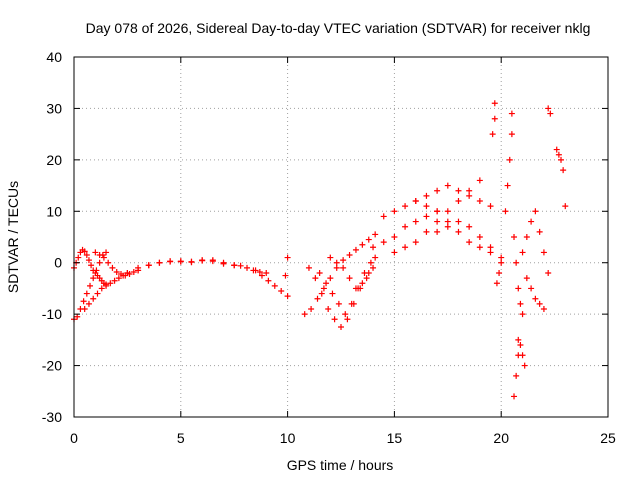 Image resolution: width=640 pixels, height=480 pixels. I want to click on series-arc-u, so click(519, 368).